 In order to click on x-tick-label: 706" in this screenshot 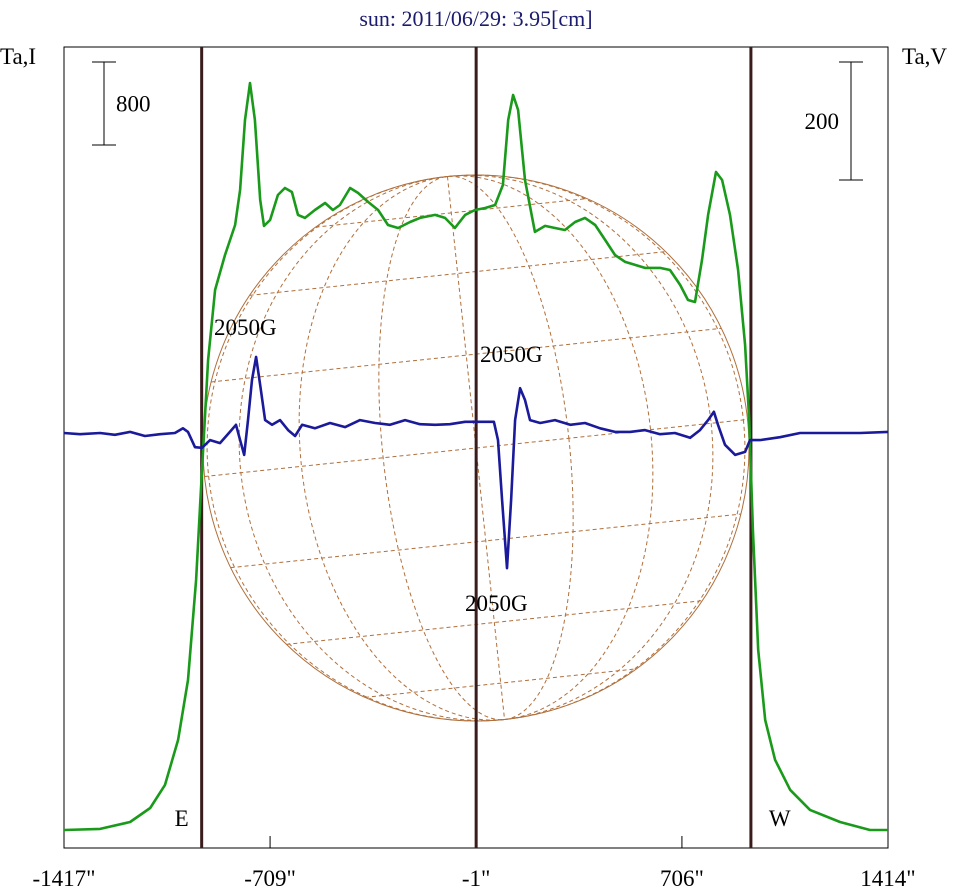, I will do `click(682, 878)`.